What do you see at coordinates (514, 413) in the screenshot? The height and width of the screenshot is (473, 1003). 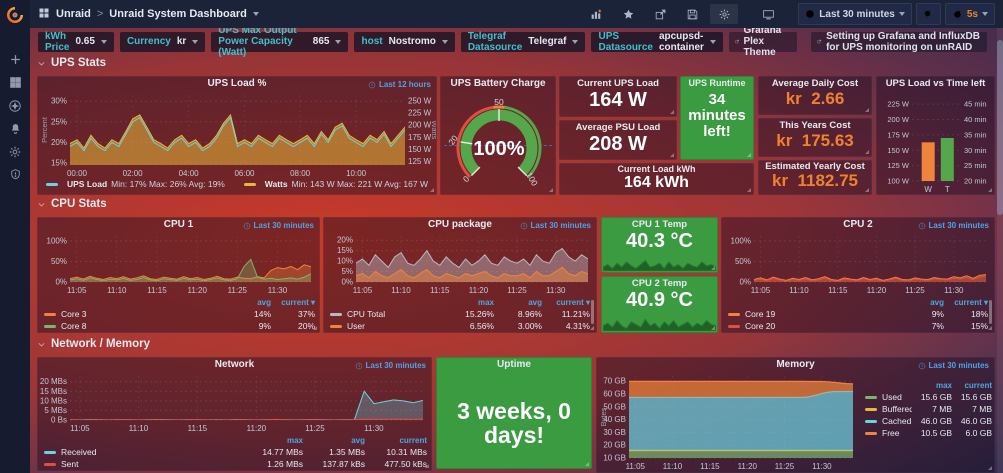 I see `panel-uptime: Uptime 3 weeks, 0 days!` at bounding box center [514, 413].